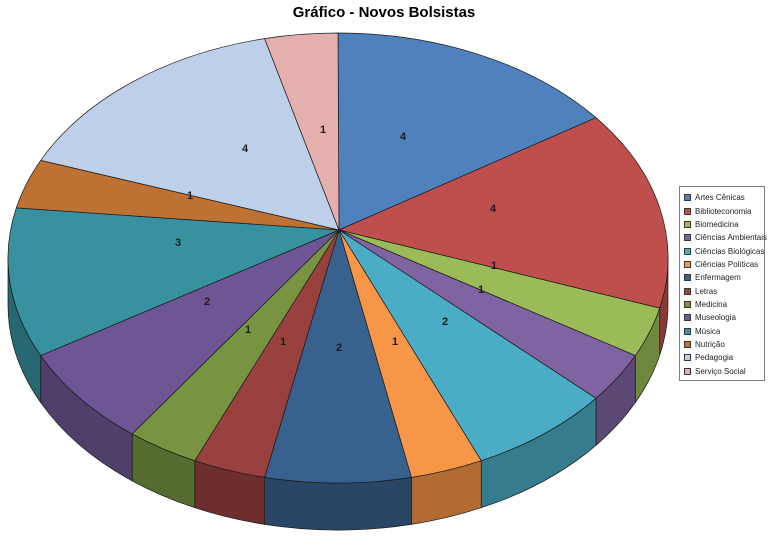 The image size is (768, 545). Describe the element at coordinates (717, 224) in the screenshot. I see `legend-item-label: Biomedicina` at that location.